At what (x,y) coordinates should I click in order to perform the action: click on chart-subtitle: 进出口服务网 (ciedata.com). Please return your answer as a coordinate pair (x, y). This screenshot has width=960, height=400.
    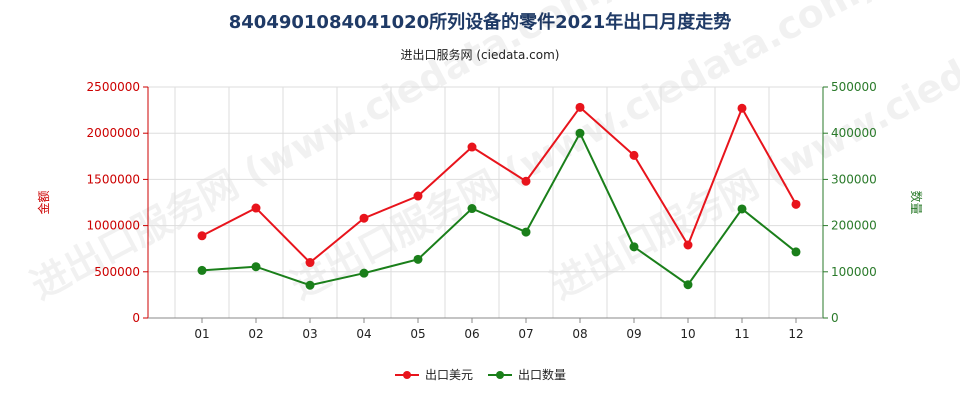
    Looking at the image, I should click on (480, 55).